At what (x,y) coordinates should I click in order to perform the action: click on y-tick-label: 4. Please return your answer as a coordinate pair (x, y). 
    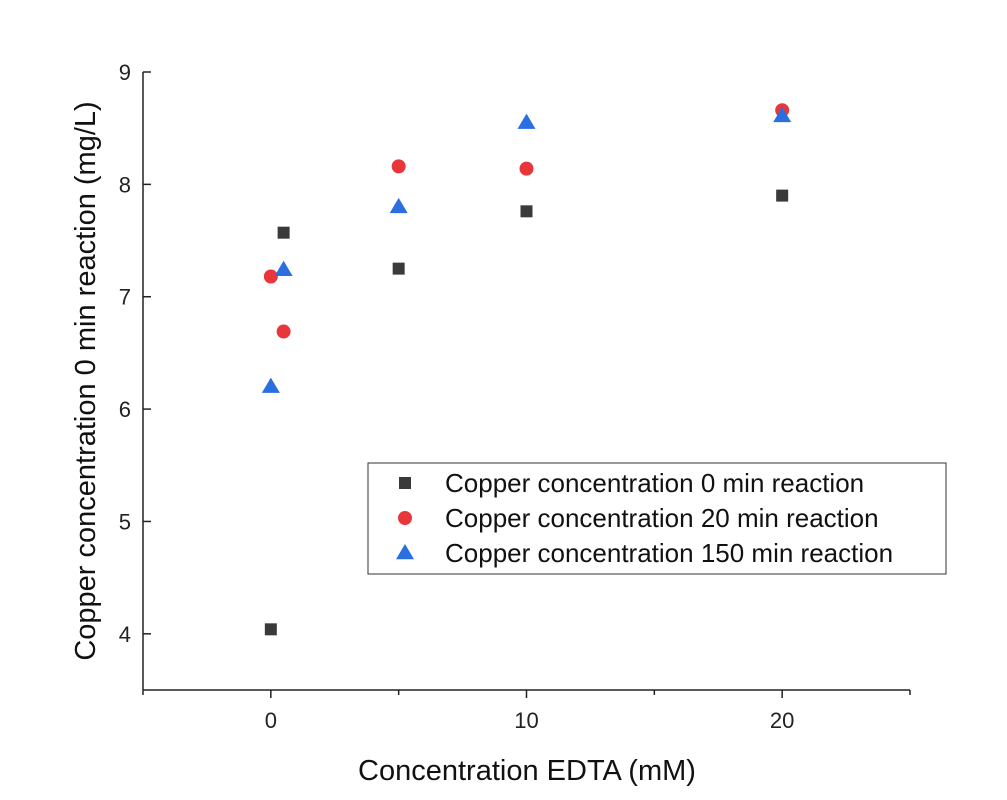
    Looking at the image, I should click on (125, 634).